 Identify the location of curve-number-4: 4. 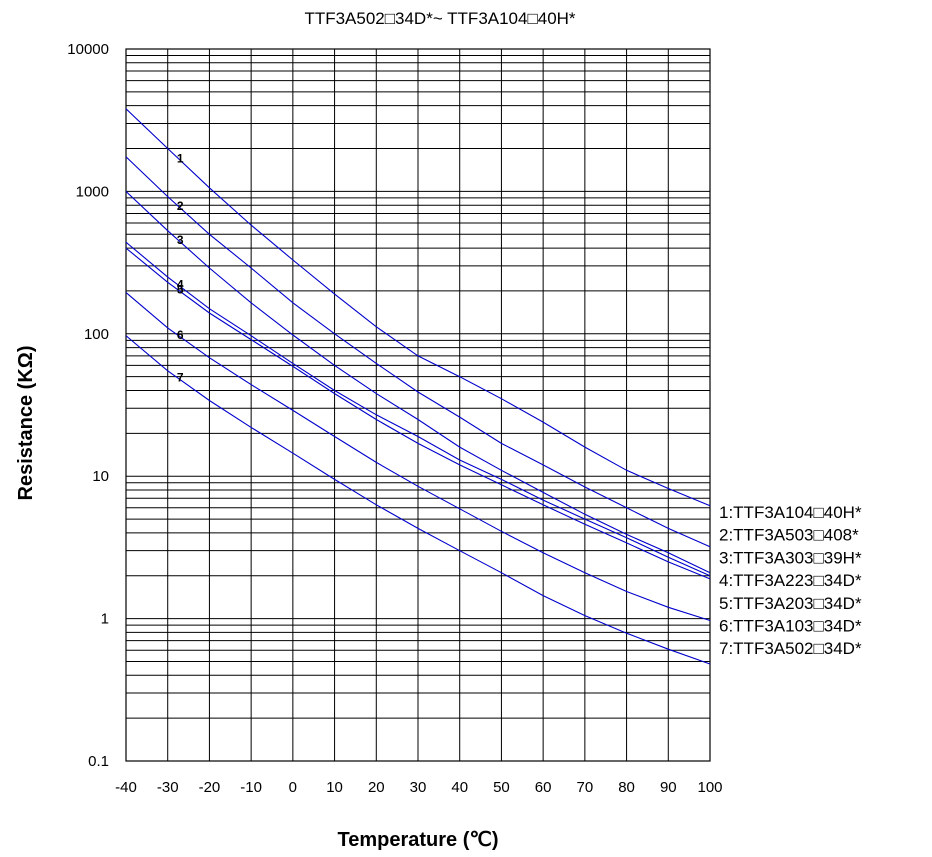
(180, 285).